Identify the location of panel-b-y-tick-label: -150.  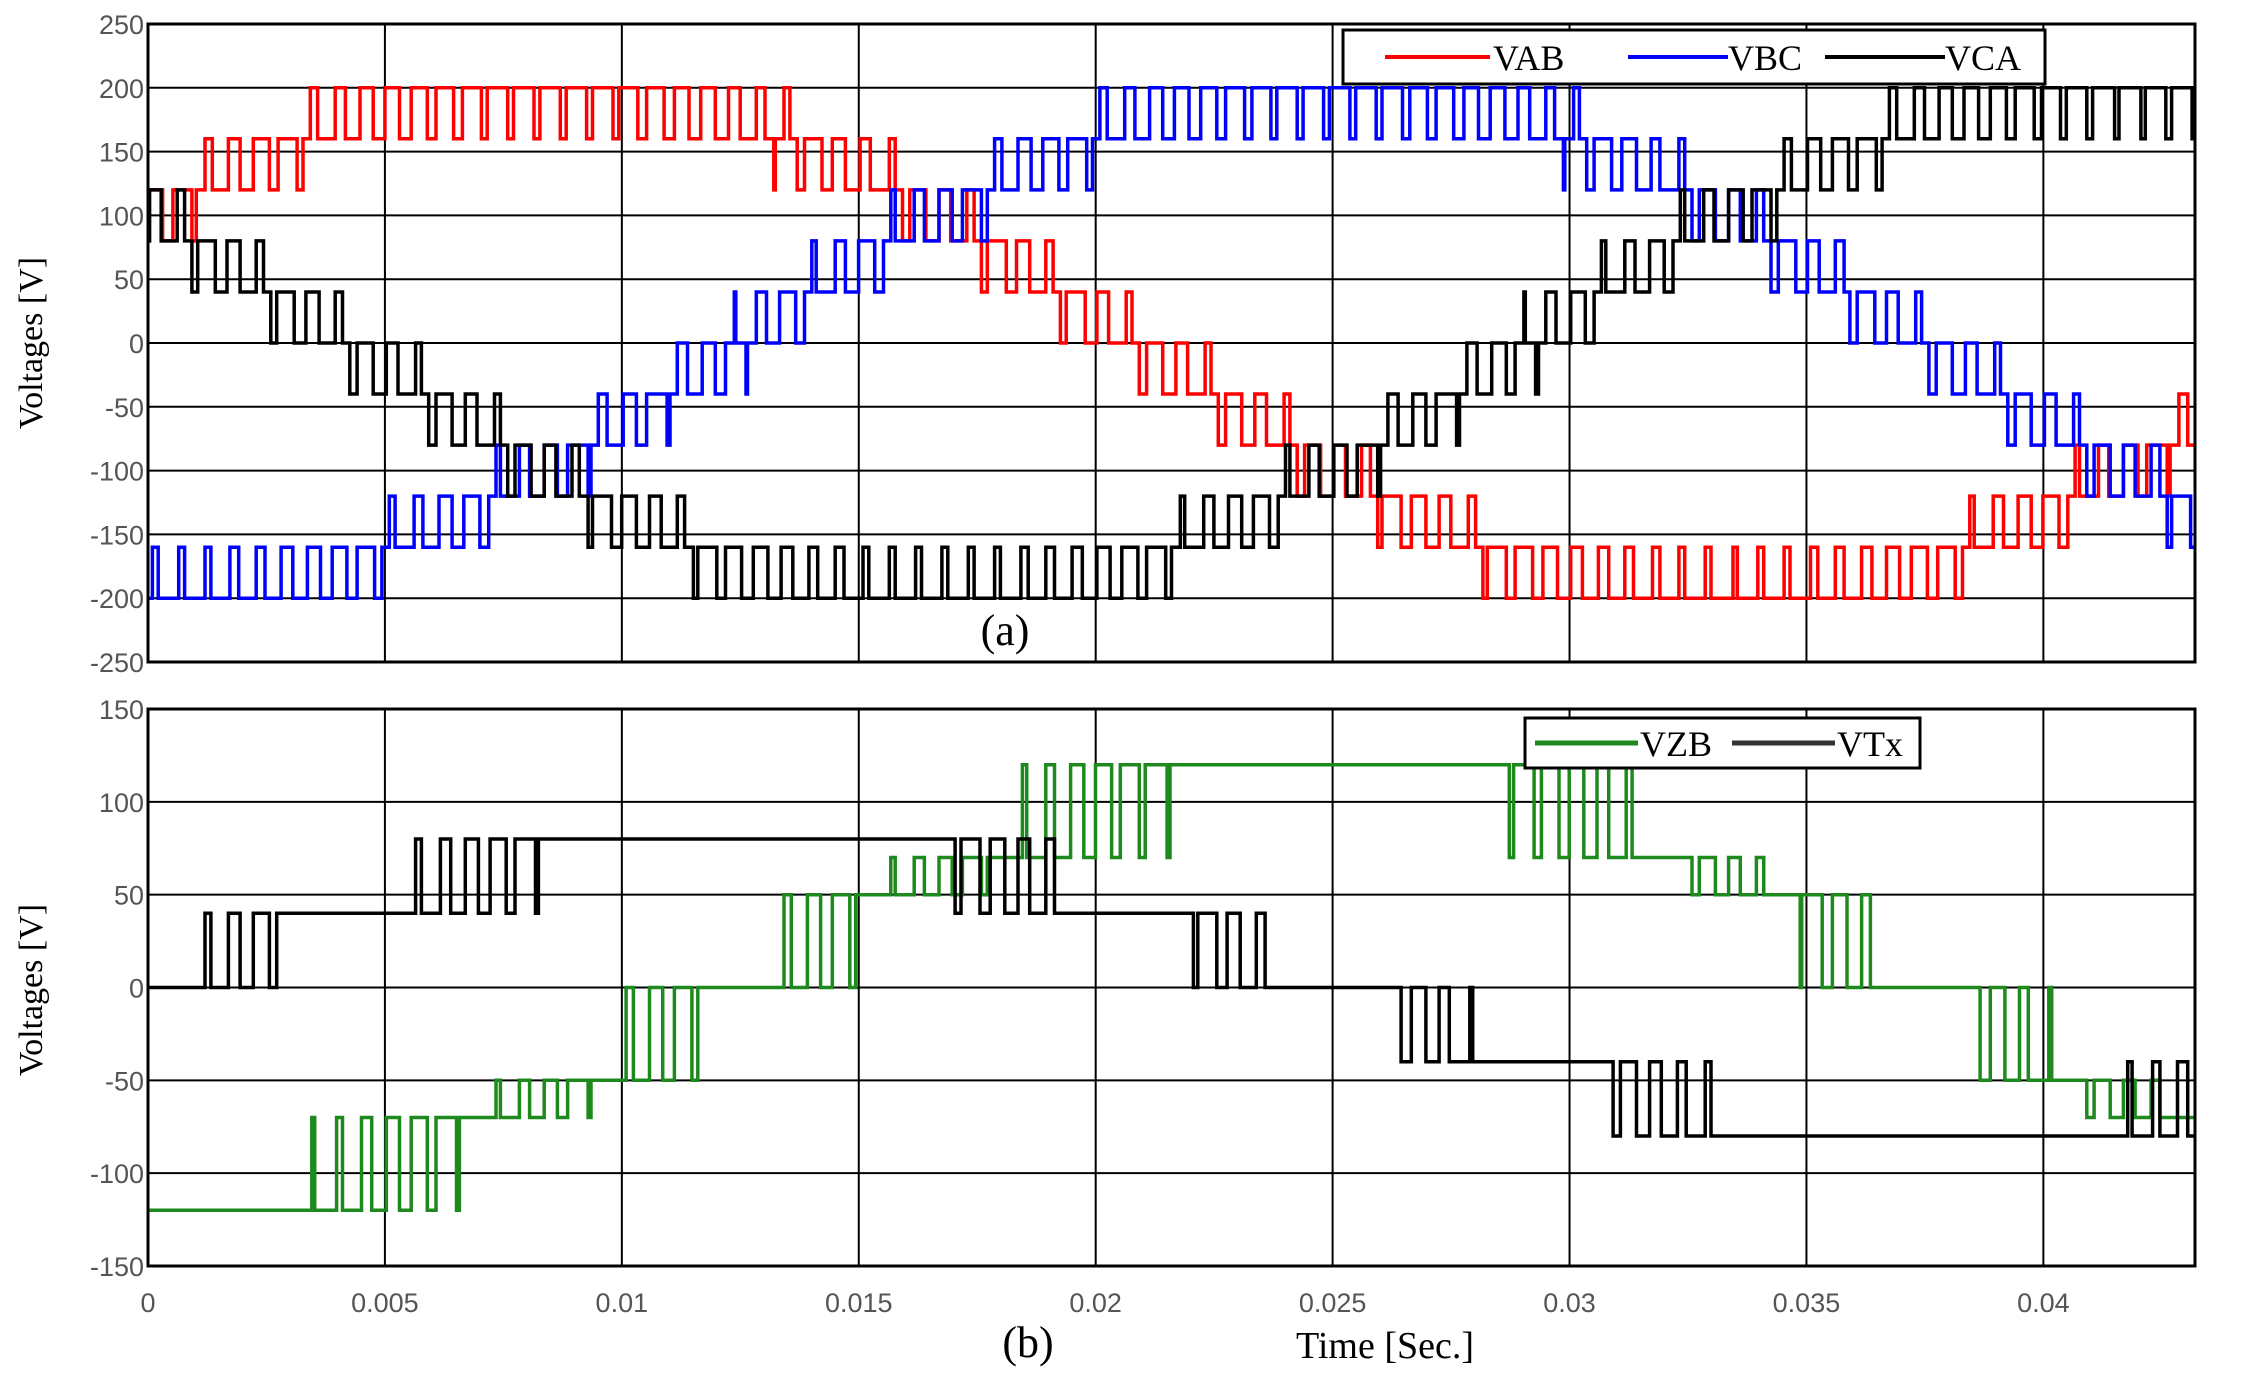
(117, 1267).